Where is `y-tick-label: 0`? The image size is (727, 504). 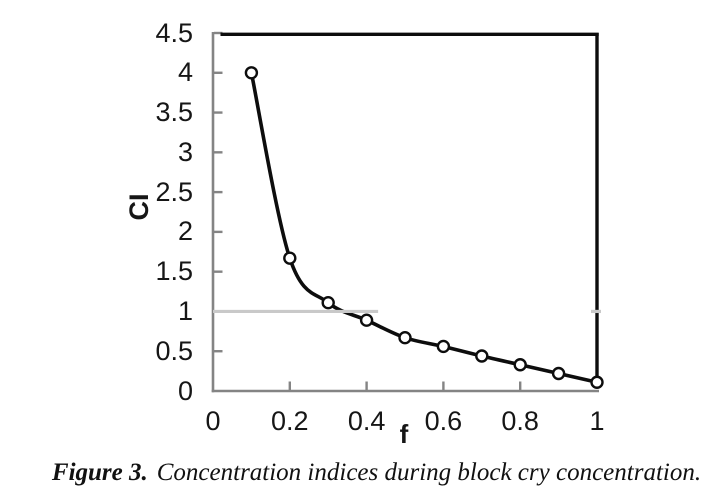
y-tick-label: 0 is located at coordinates (185, 390).